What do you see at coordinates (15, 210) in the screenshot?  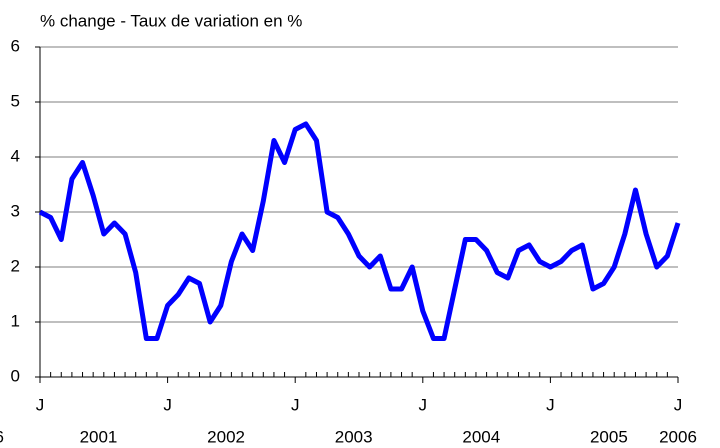 I see `y-tick-label: 3` at bounding box center [15, 210].